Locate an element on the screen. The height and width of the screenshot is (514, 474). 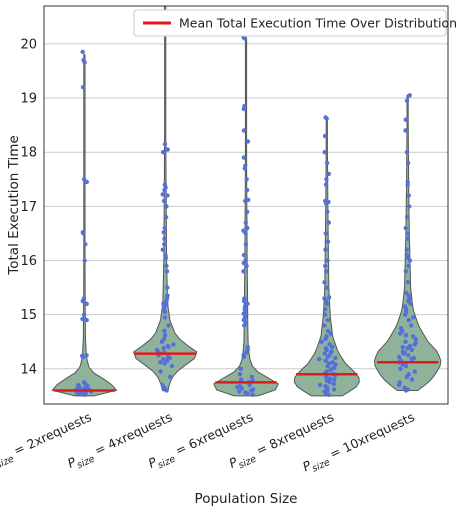
violin-body is located at coordinates (84, 225).